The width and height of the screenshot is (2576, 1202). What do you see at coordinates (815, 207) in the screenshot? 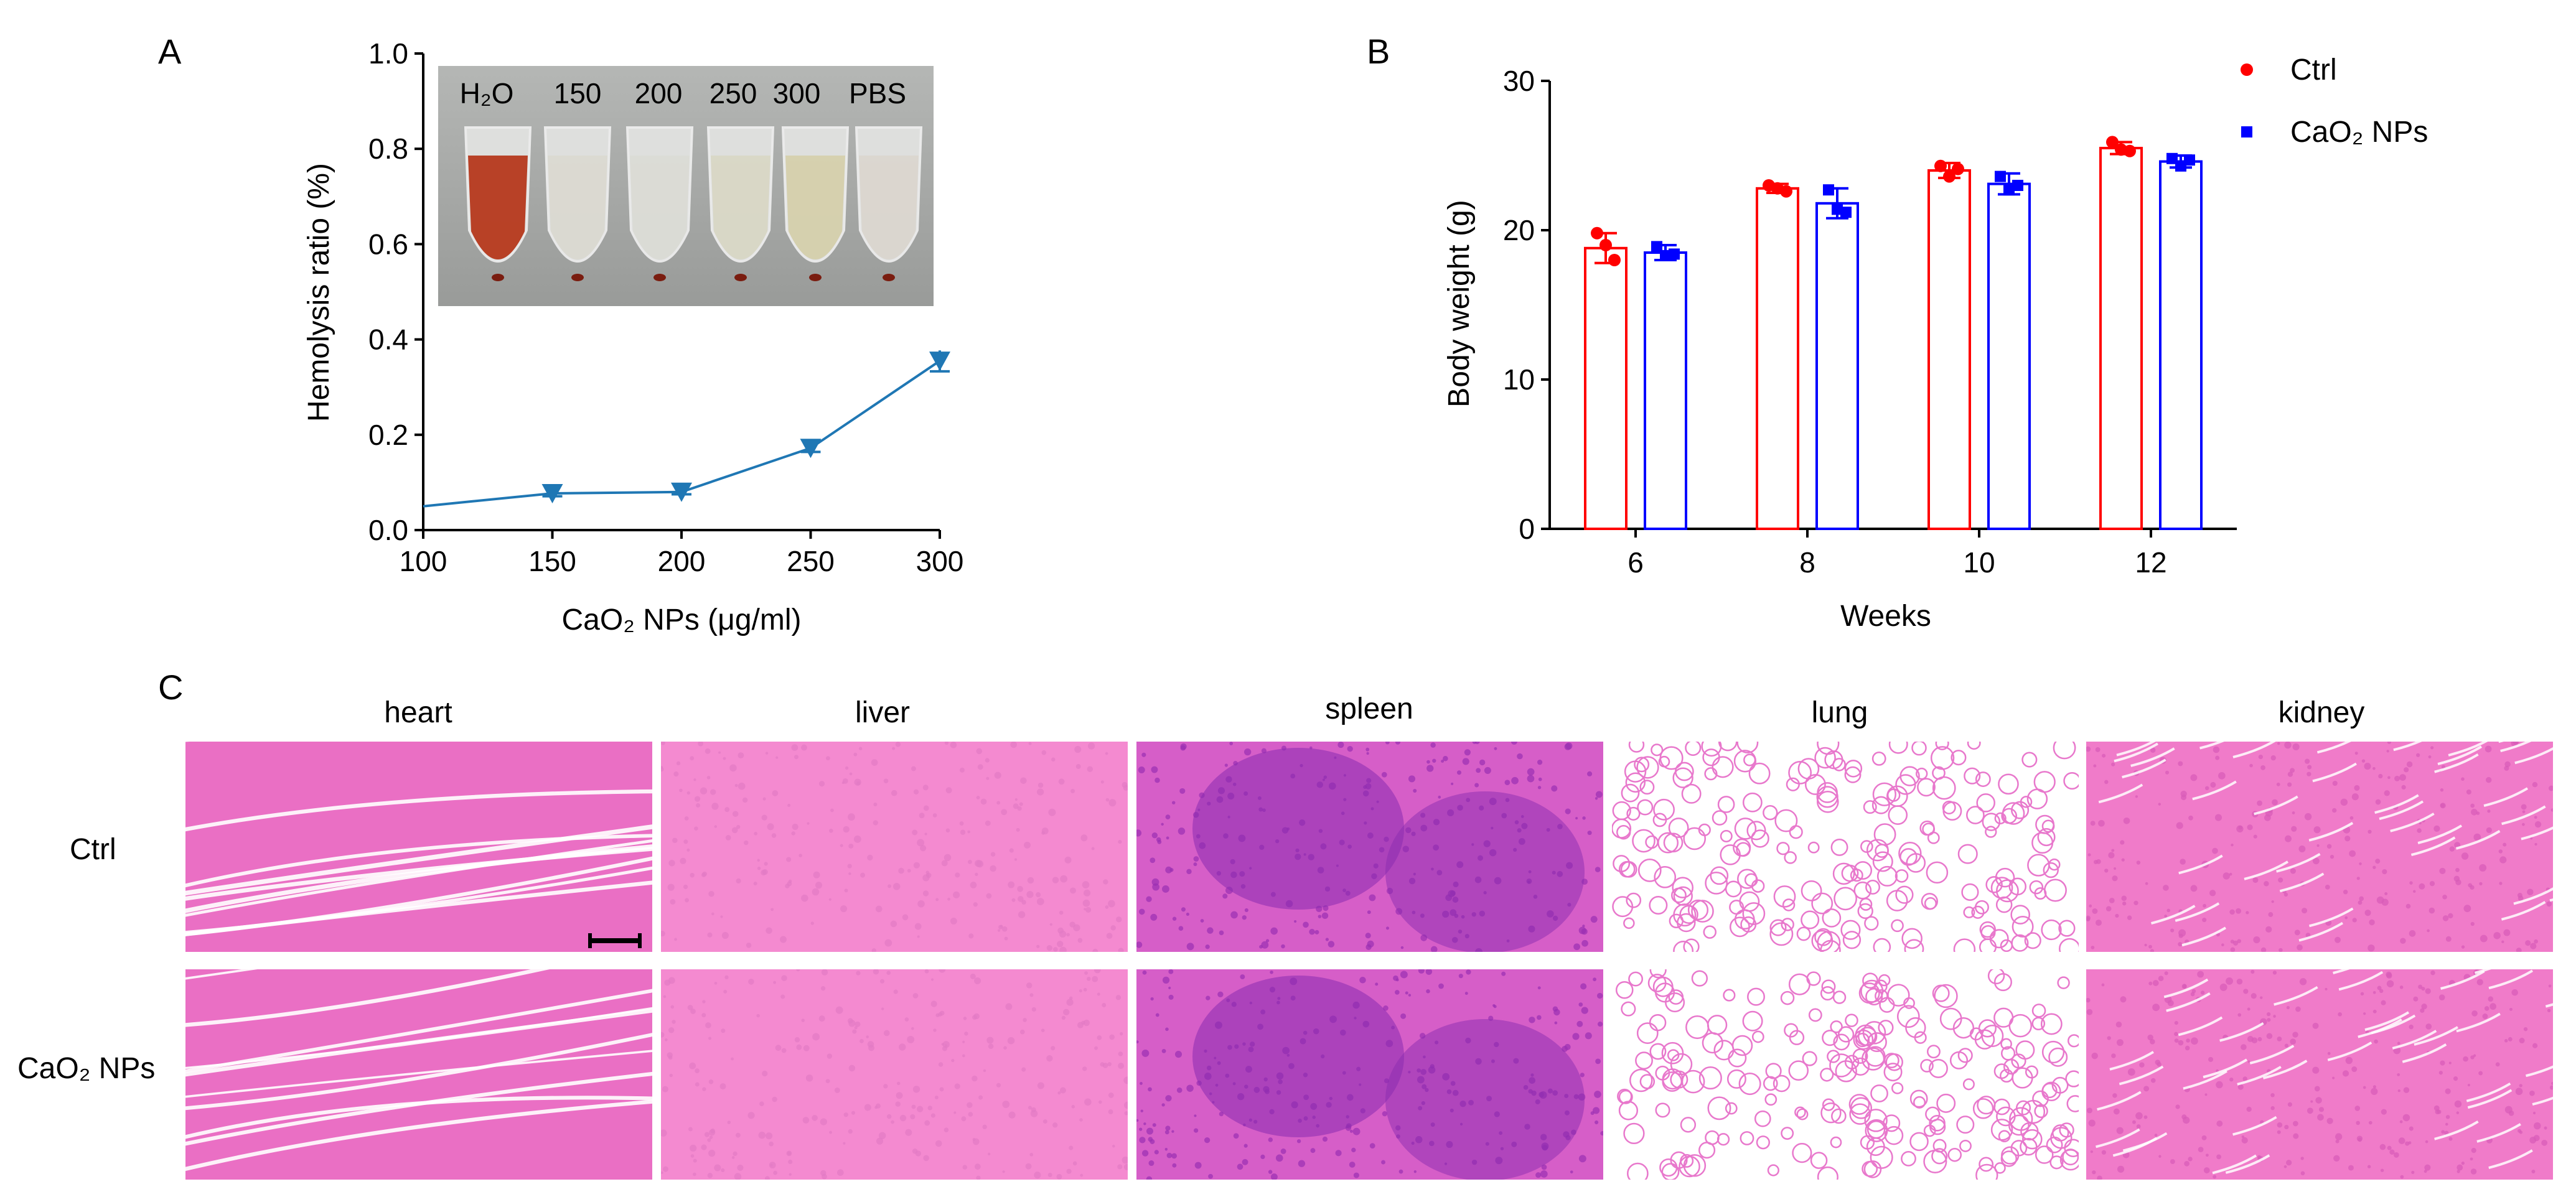
I see `tube-liquid` at bounding box center [815, 207].